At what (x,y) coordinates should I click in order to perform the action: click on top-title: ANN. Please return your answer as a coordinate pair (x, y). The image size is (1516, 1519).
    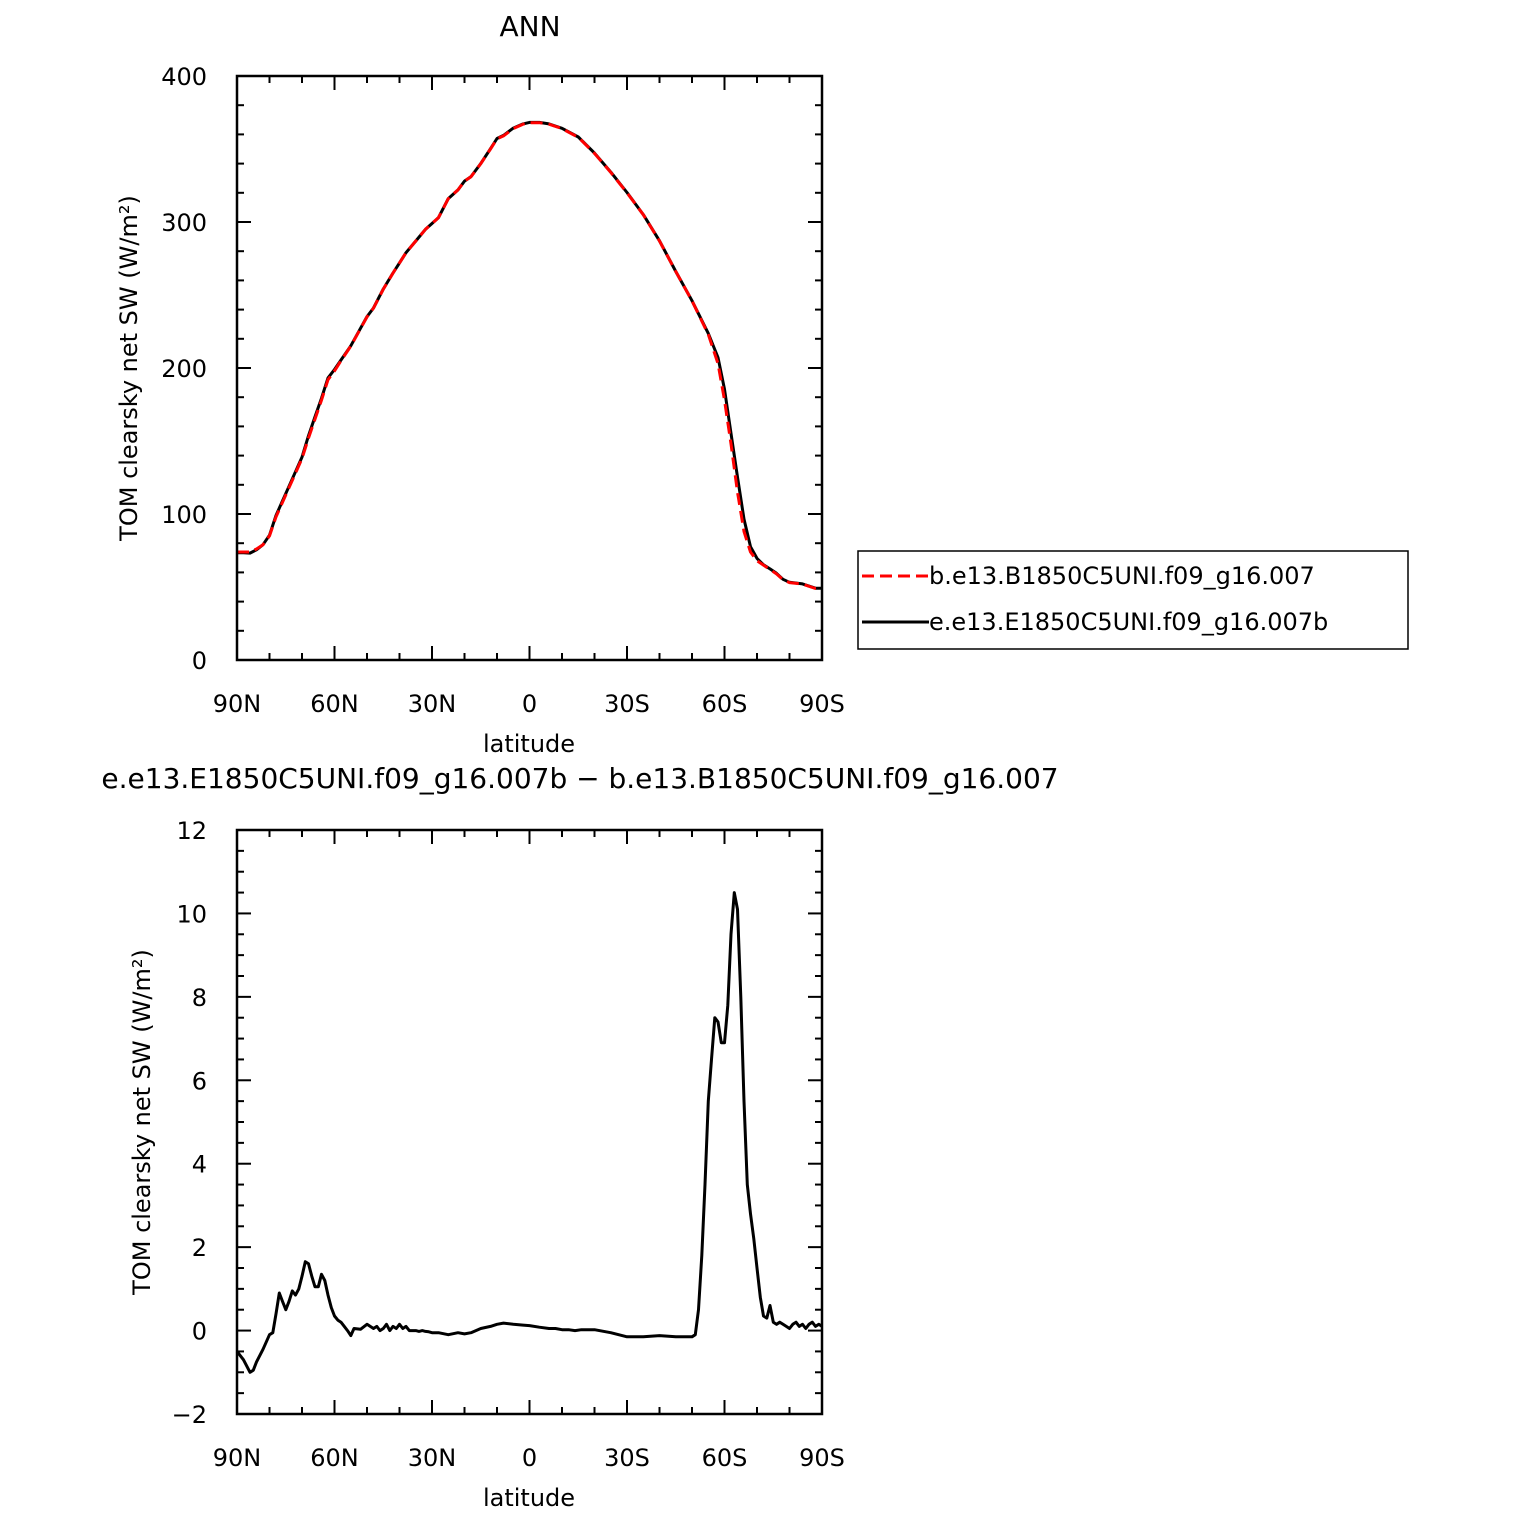
    Looking at the image, I should click on (529, 26).